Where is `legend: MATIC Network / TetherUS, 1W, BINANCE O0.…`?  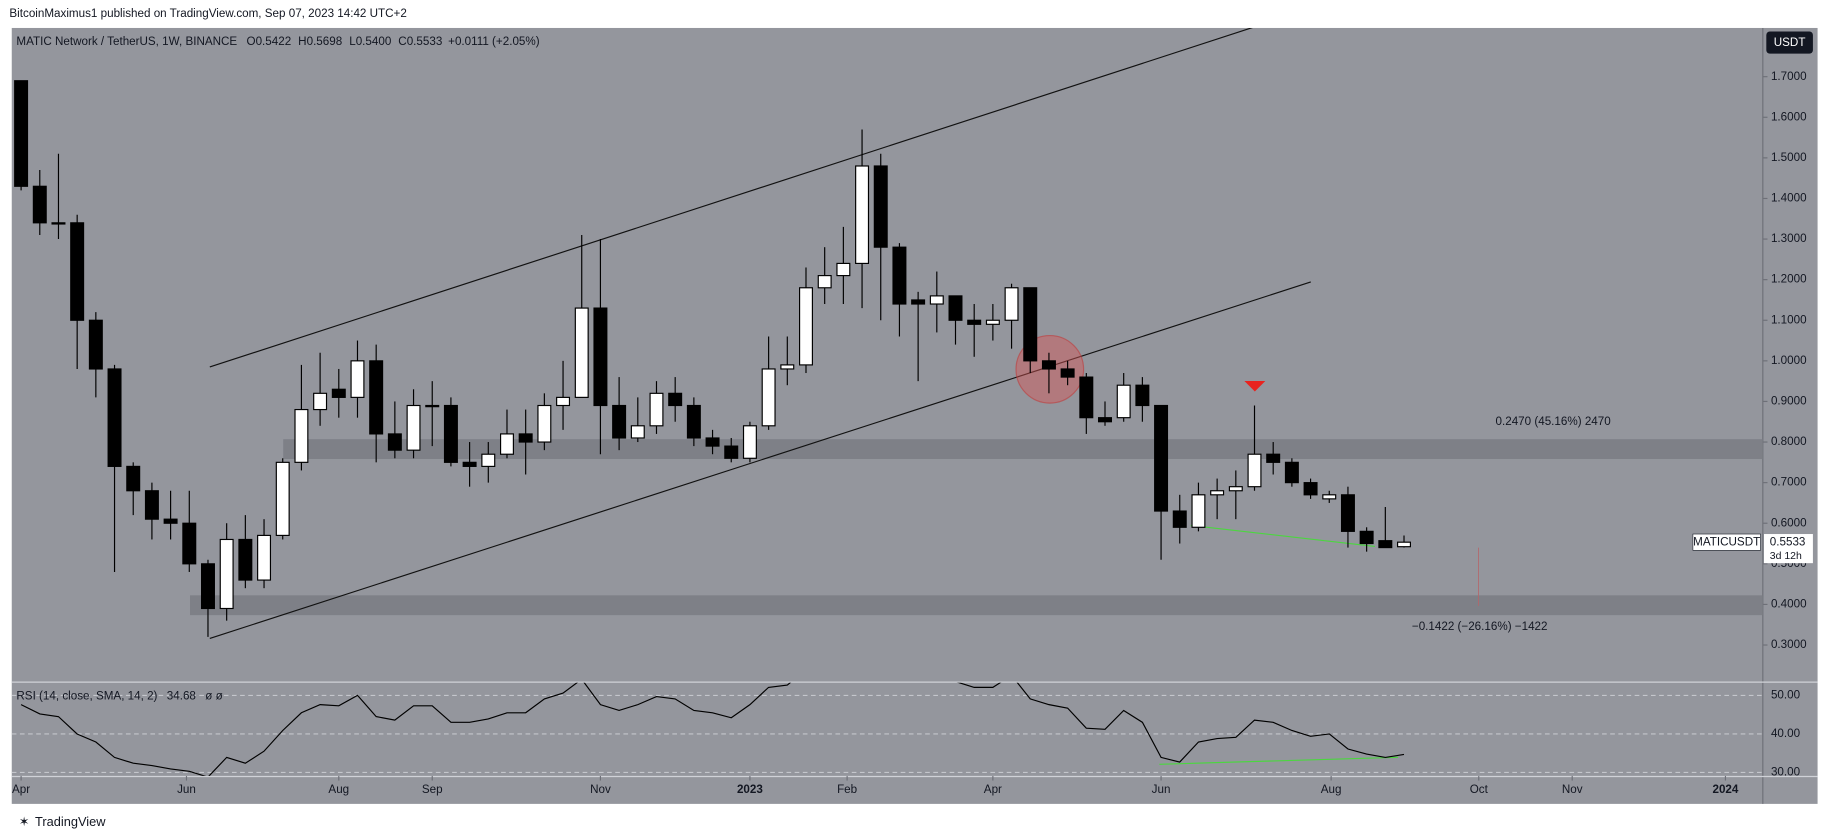
legend: MATIC Network / TetherUS, 1W, BINANCE O0.… is located at coordinates (277, 41).